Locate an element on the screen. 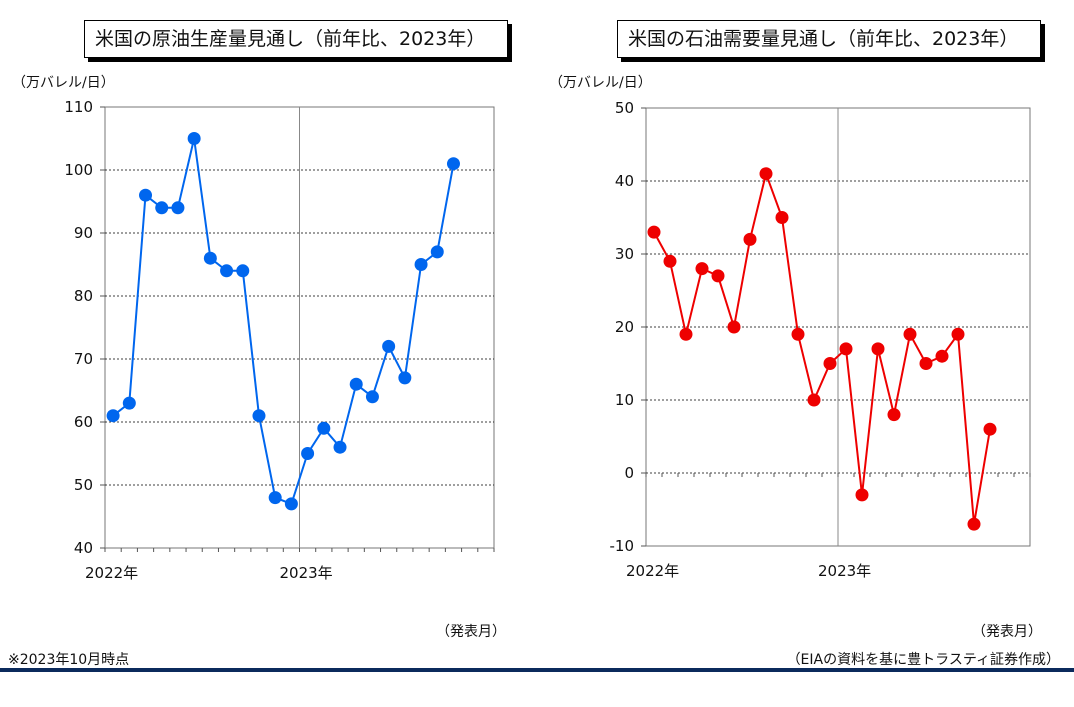 The width and height of the screenshot is (1074, 707). right-y-tick-label: 50 is located at coordinates (624, 108).